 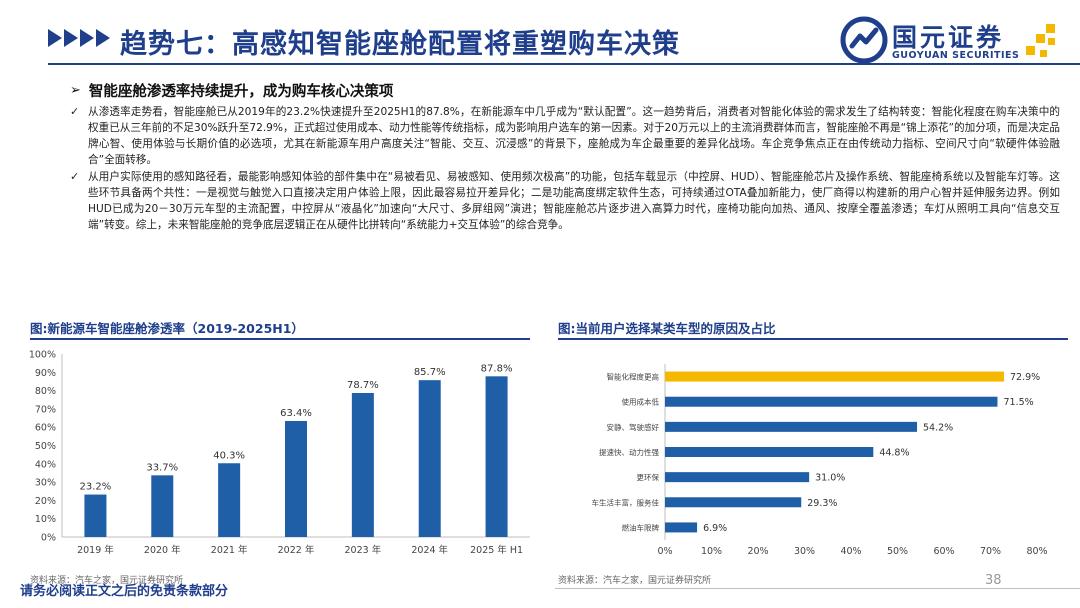 What do you see at coordinates (667, 328) in the screenshot?
I see `right-chart-caption: 图:当前用户选择某类车型的原因及占比` at bounding box center [667, 328].